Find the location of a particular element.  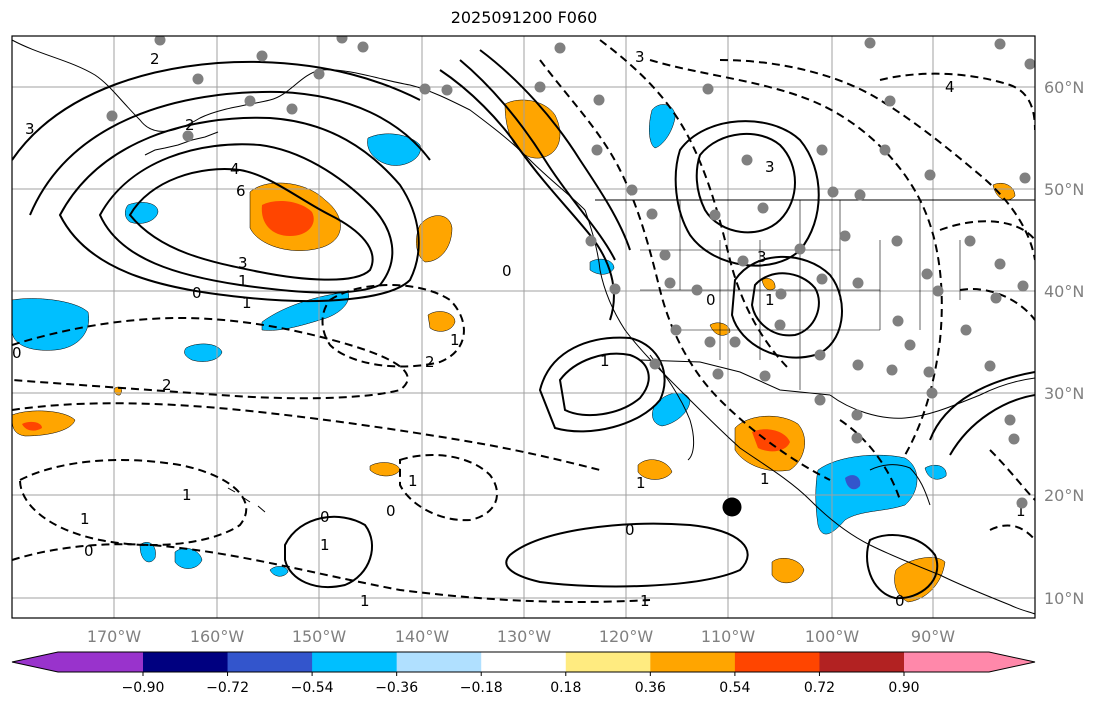

north-america-west-coast is located at coordinates (727, 377).